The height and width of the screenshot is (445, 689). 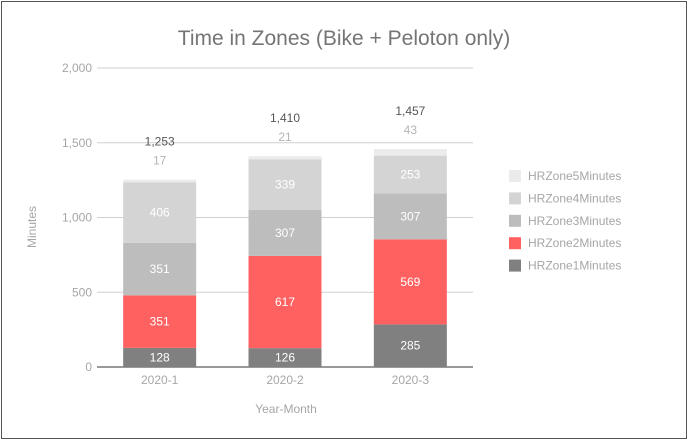 What do you see at coordinates (574, 198) in the screenshot?
I see `legend-label: HRZone4Minutes` at bounding box center [574, 198].